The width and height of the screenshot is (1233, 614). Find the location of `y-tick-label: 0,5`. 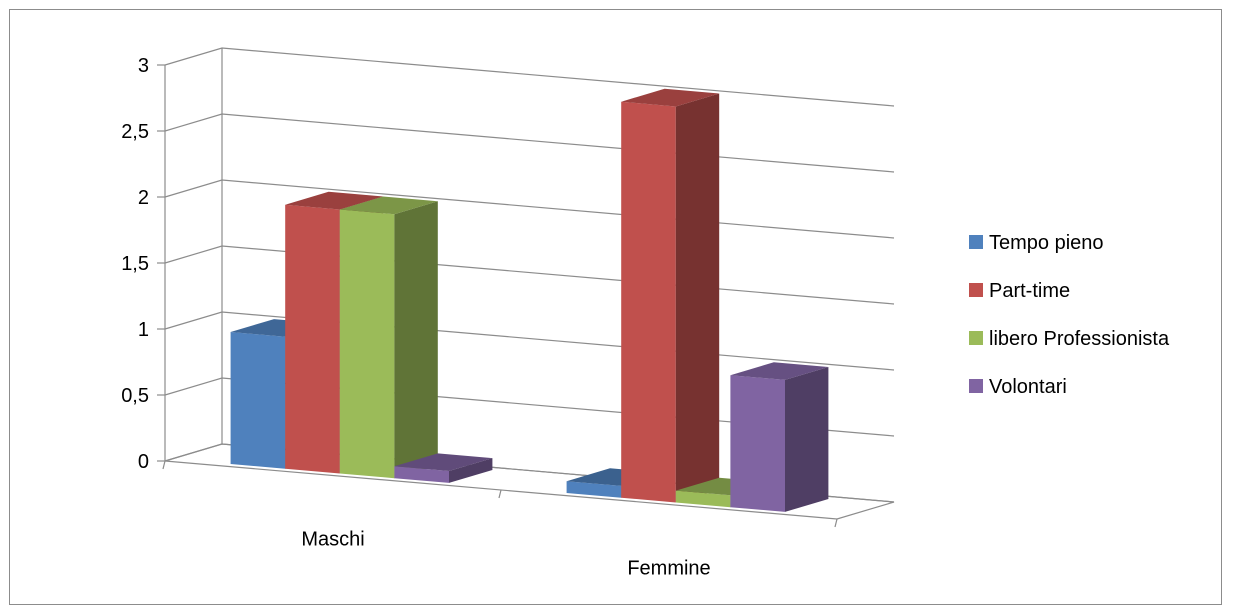

y-tick-label: 0,5 is located at coordinates (135, 396).